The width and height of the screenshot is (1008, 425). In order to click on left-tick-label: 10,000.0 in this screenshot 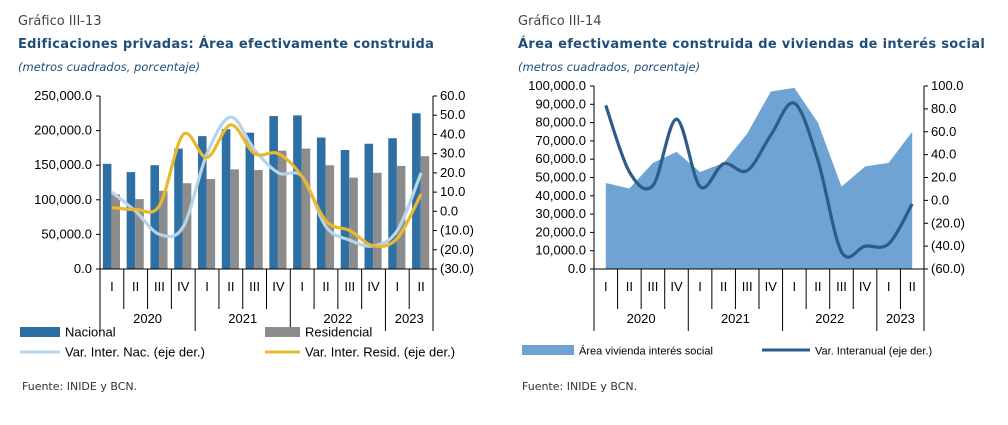, I will do `click(560, 250)`.